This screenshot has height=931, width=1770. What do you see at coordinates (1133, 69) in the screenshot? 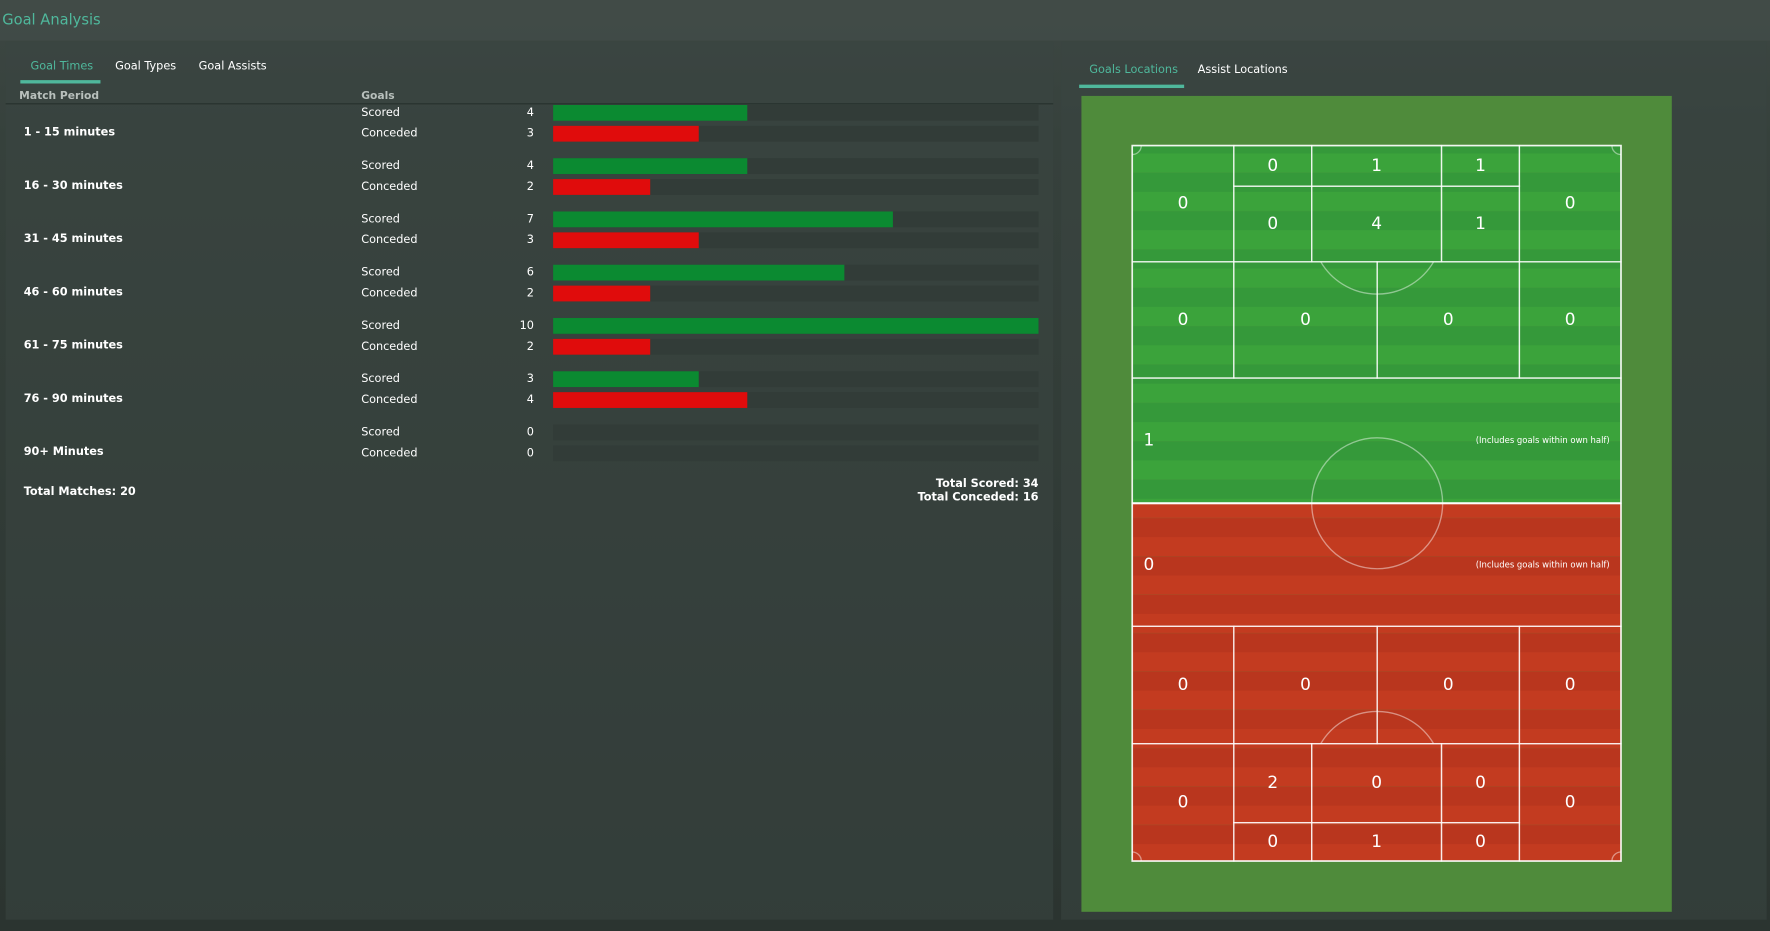
I see `tab: Goals Locations` at bounding box center [1133, 69].